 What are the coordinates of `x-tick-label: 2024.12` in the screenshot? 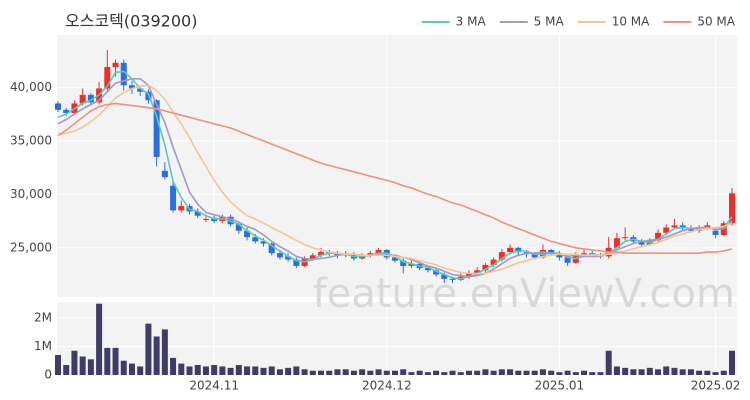 It's located at (387, 386).